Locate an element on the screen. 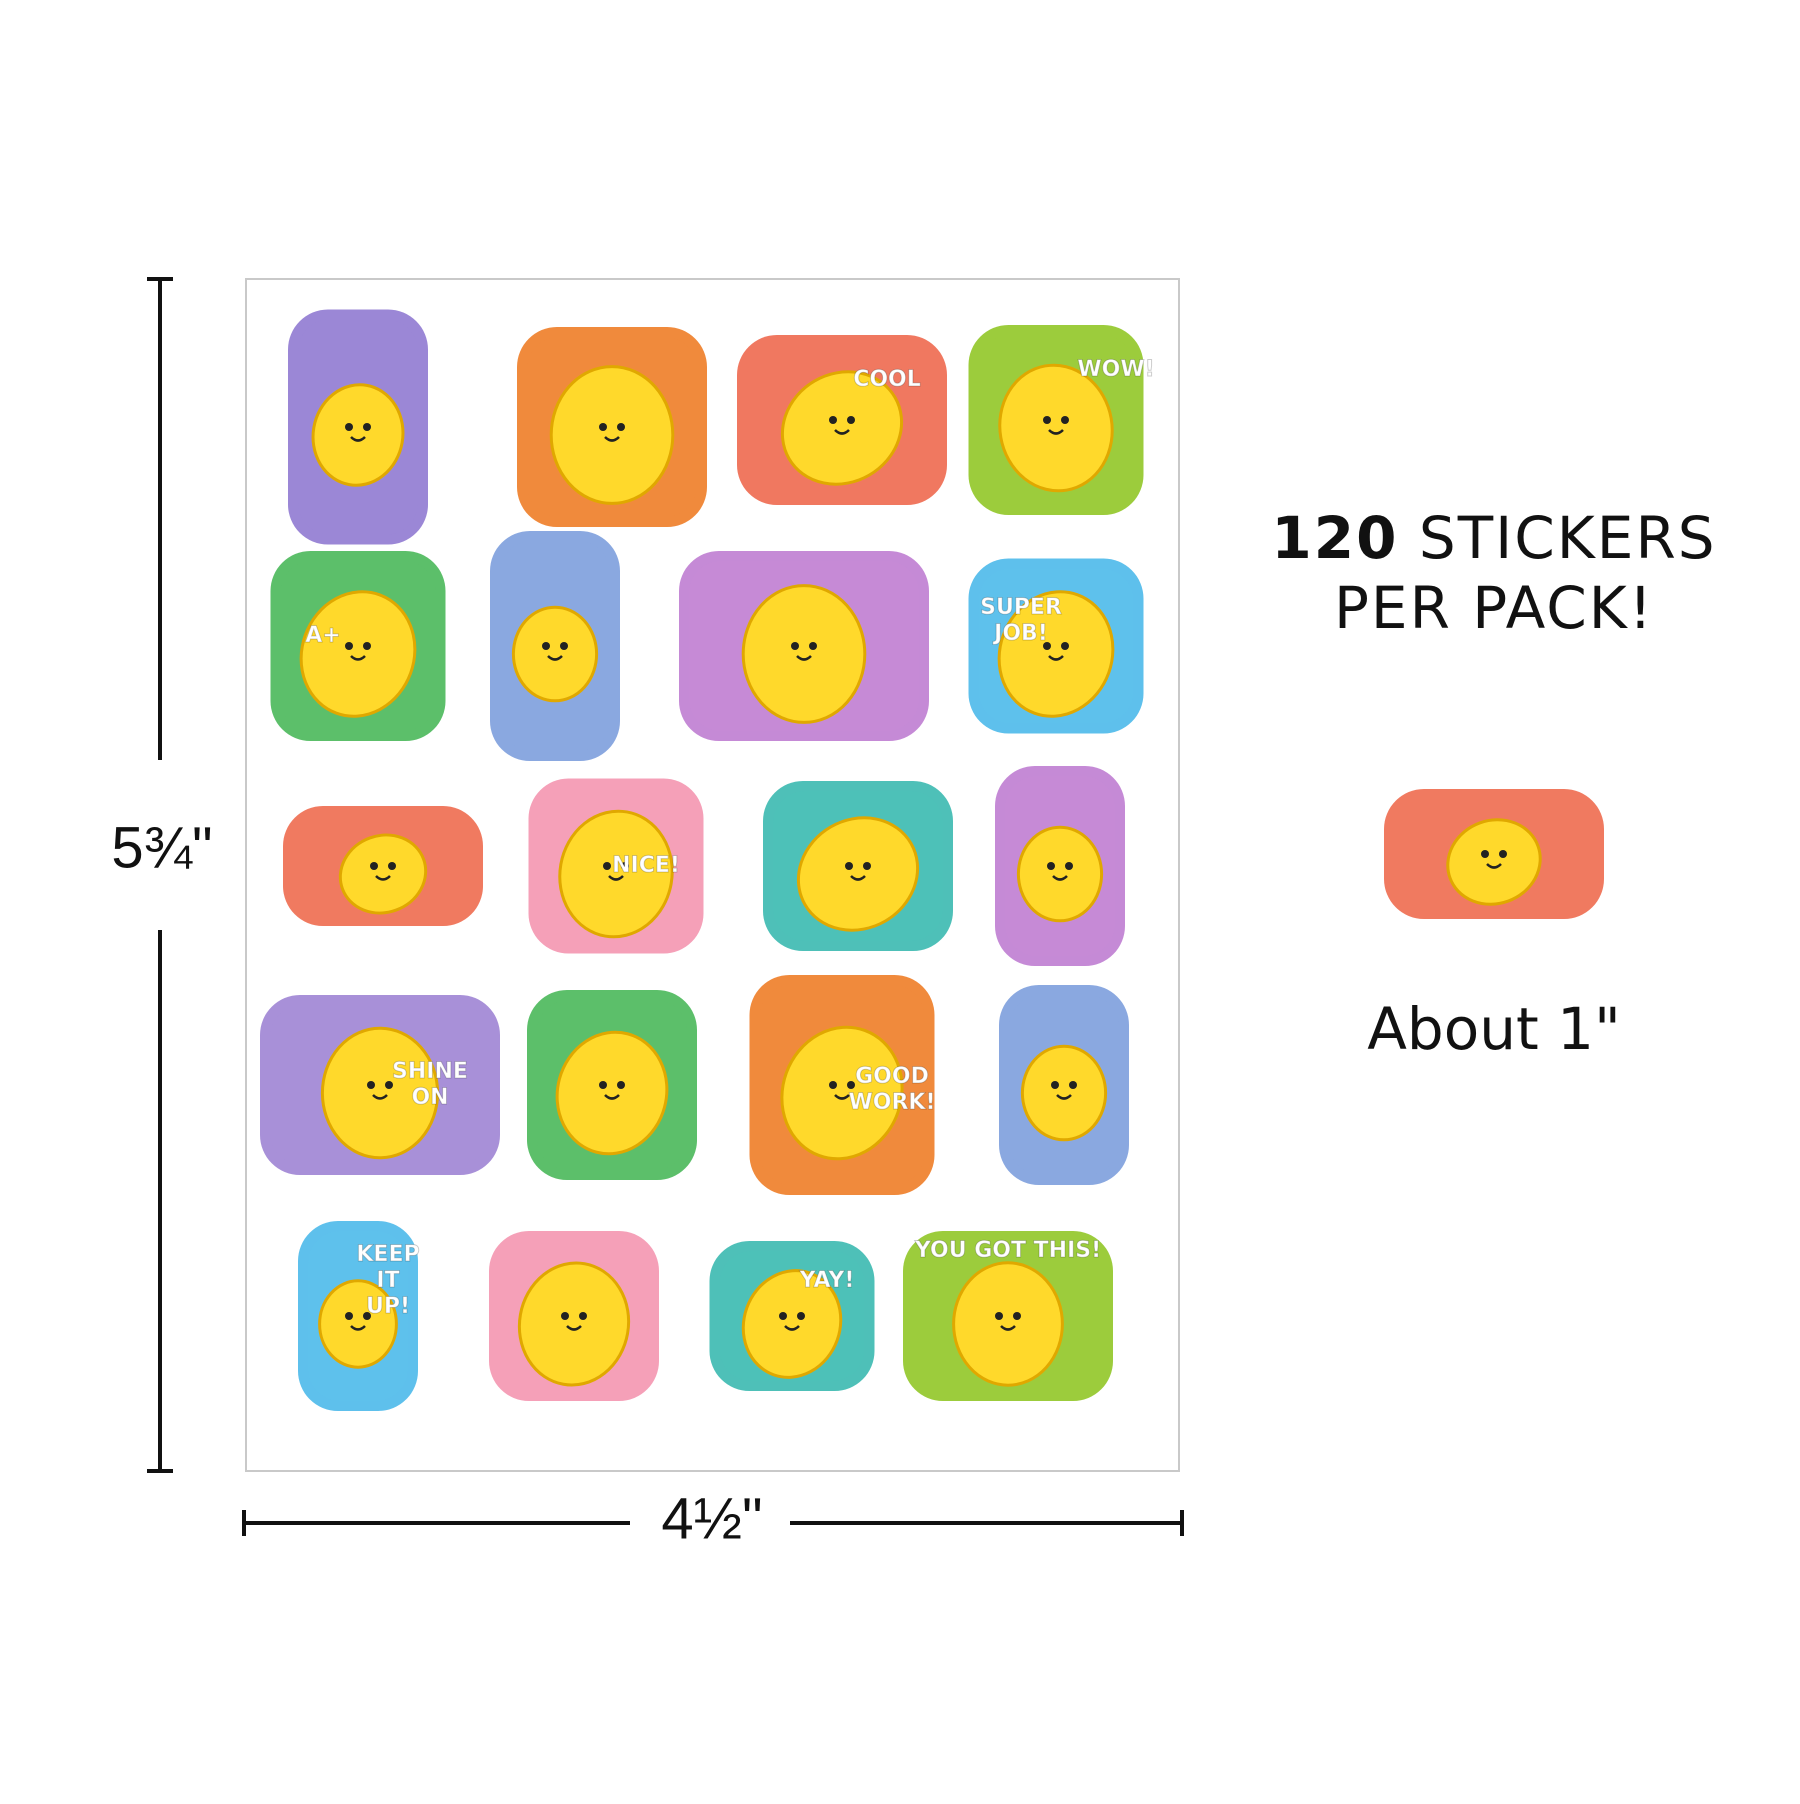 The height and width of the screenshot is (1804, 1800). sticker-text: WOW! is located at coordinates (1115, 369).